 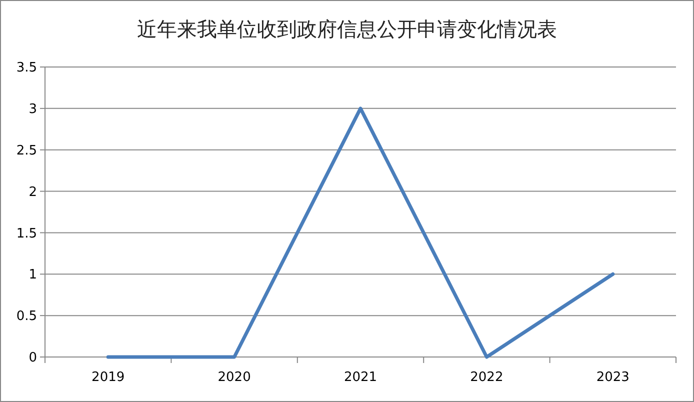 What do you see at coordinates (26, 316) in the screenshot?
I see `y-tick-label: 0.5` at bounding box center [26, 316].